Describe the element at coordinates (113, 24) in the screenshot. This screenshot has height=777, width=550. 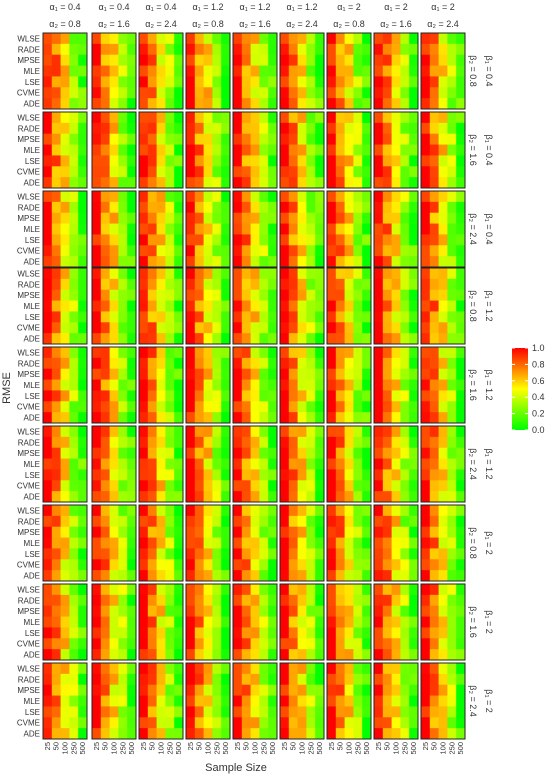
I see `alpha2-header: α₂ = 1.6` at that location.